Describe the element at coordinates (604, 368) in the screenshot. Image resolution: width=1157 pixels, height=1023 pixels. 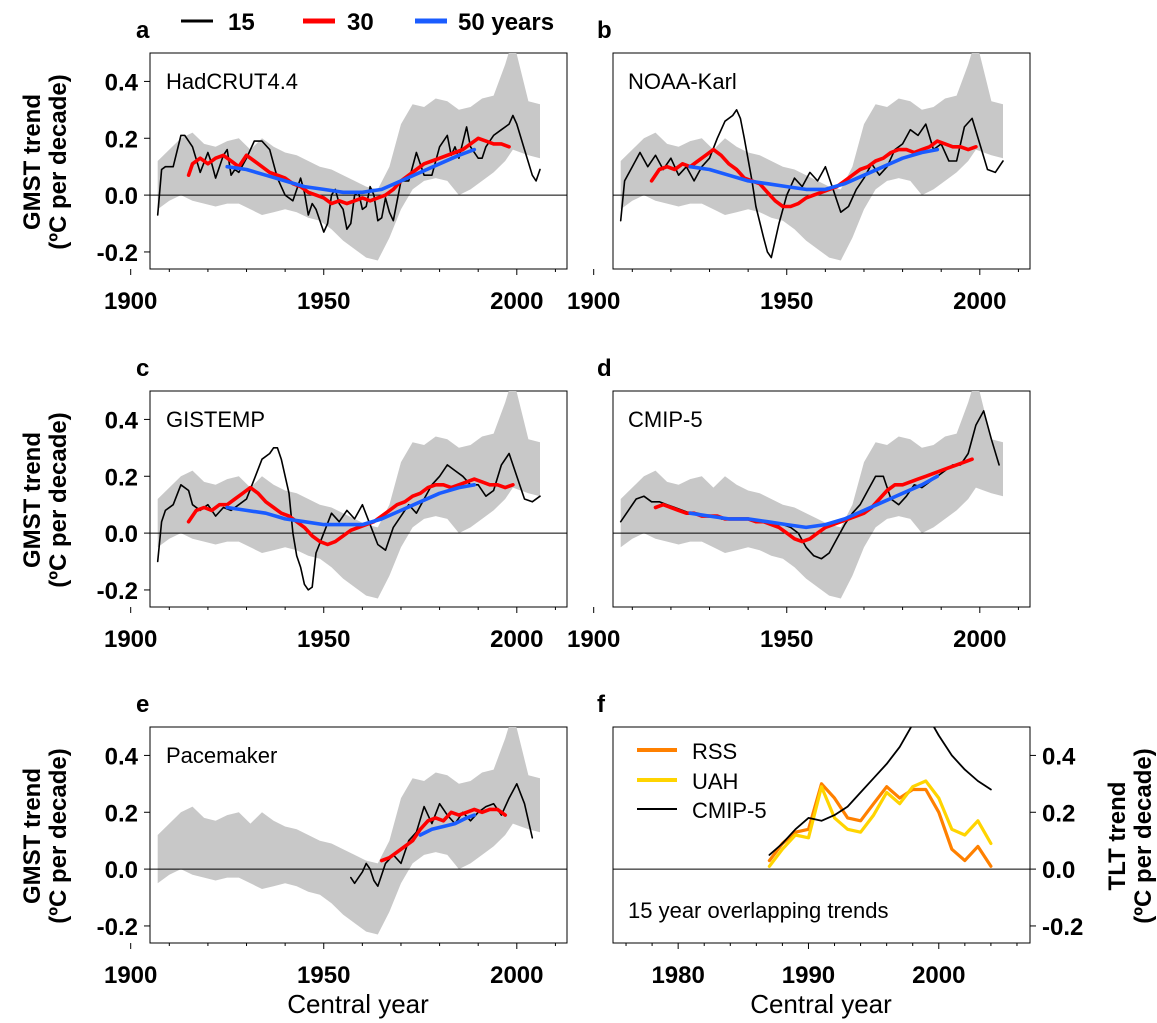
I see `panel-letter: d` at that location.